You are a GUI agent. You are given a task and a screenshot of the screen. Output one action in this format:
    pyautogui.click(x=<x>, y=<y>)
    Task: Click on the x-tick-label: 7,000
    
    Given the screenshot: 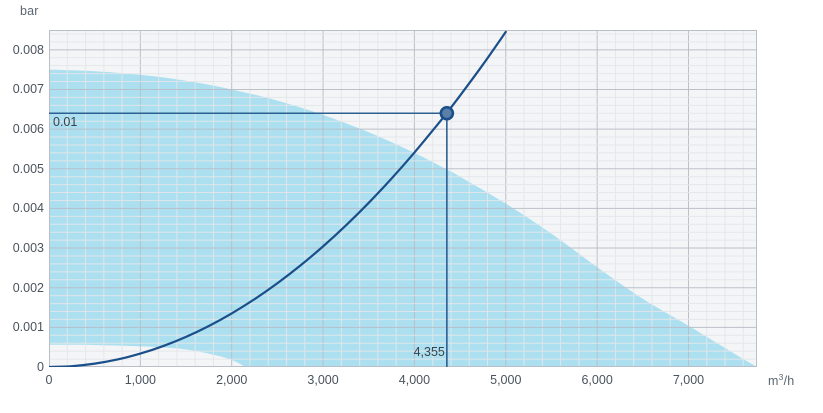 What is the action you would take?
    pyautogui.click(x=688, y=380)
    